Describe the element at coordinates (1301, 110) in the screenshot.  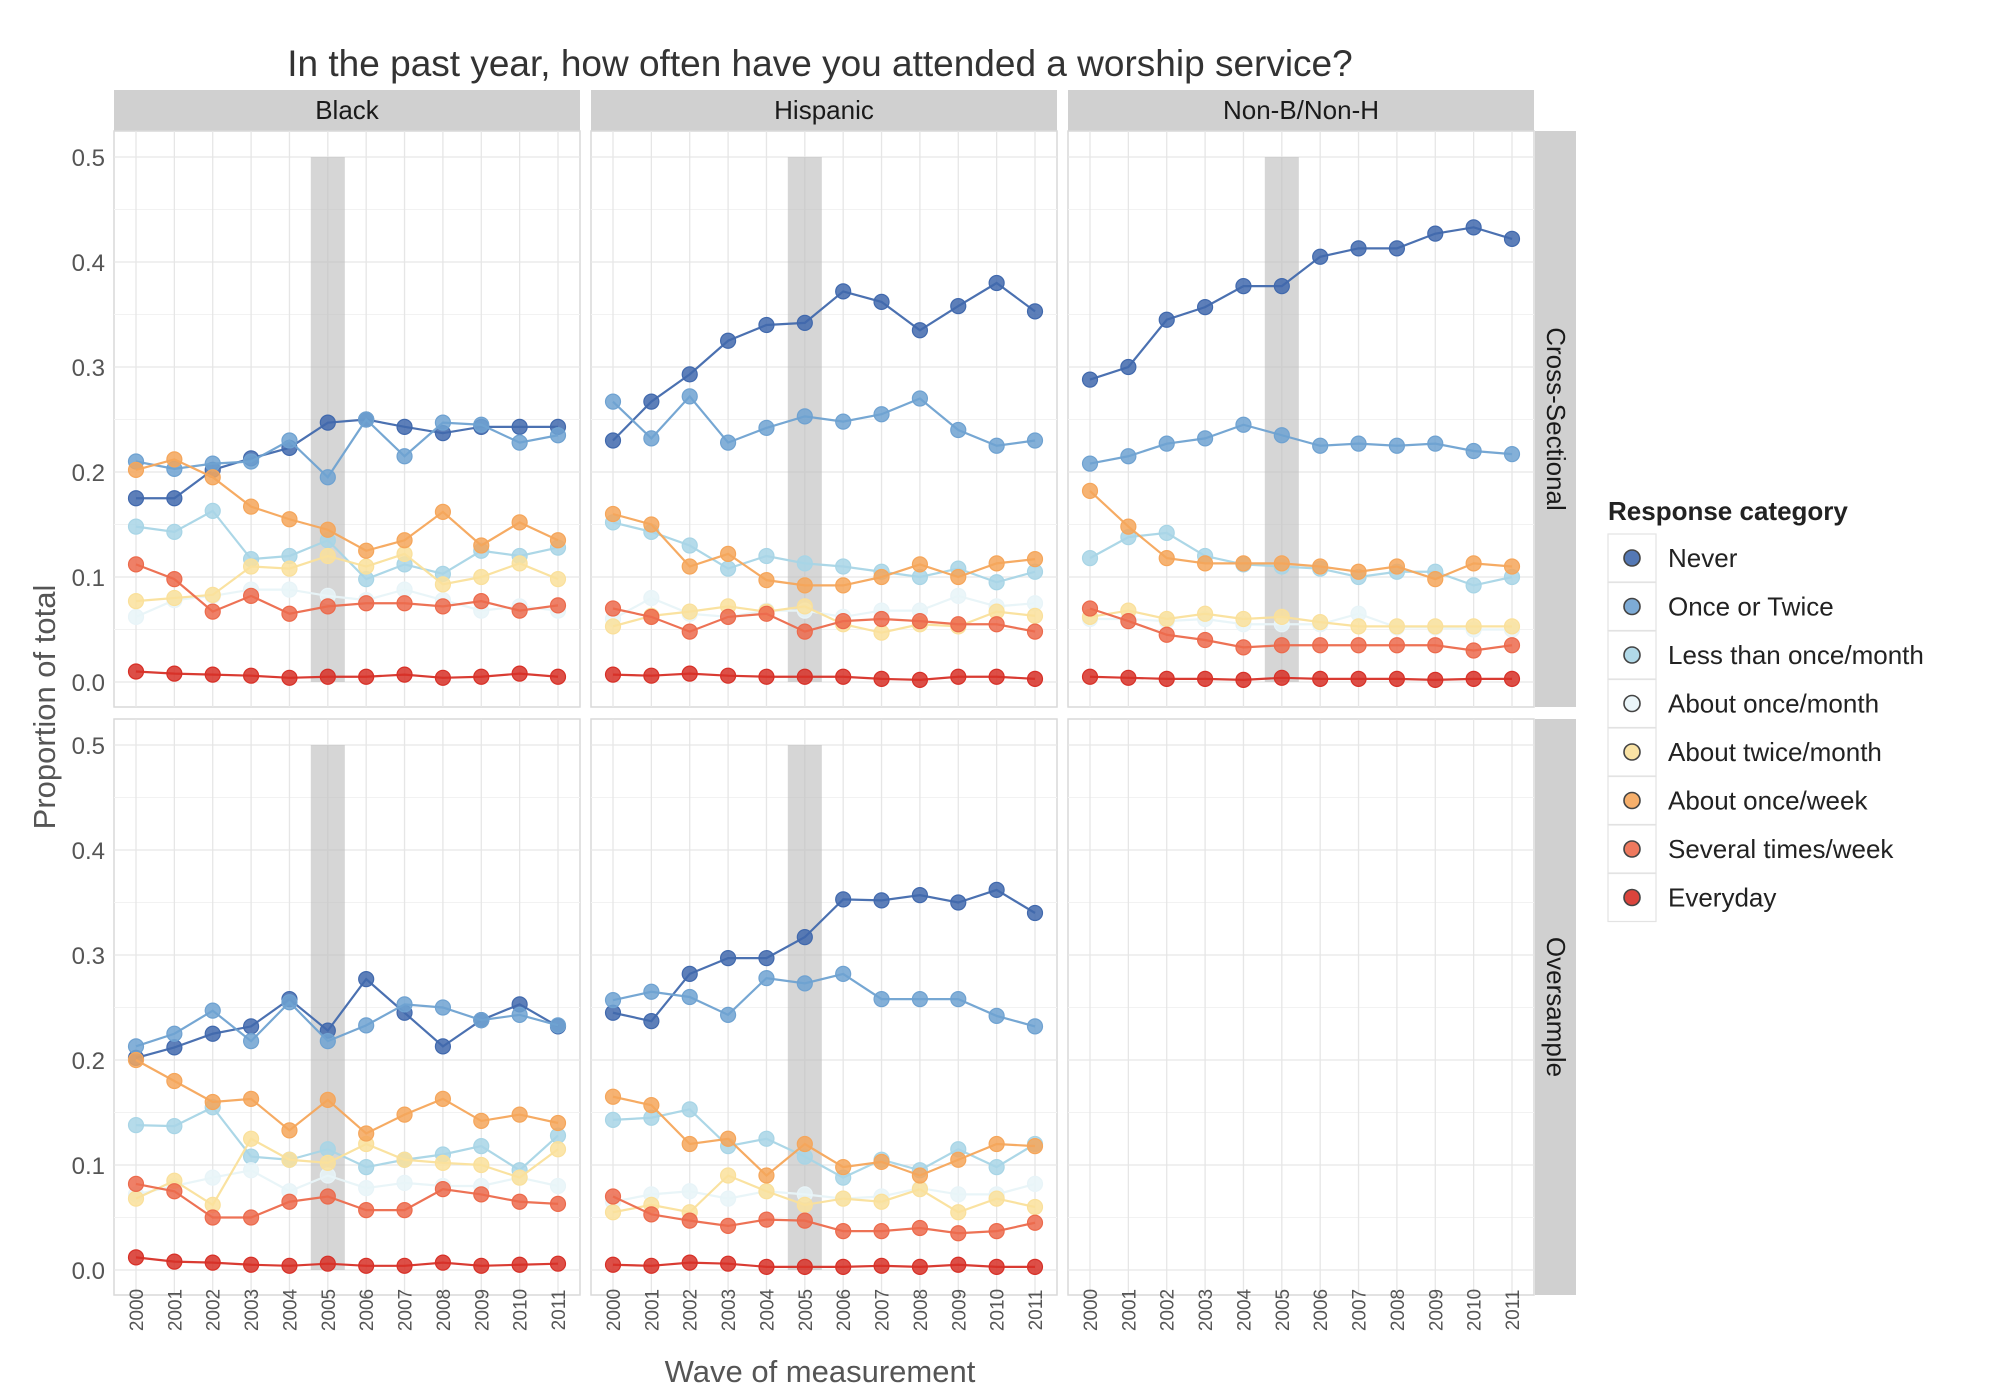
I see `facet-label-non-b-non-h: Non-B/Non-H` at that location.